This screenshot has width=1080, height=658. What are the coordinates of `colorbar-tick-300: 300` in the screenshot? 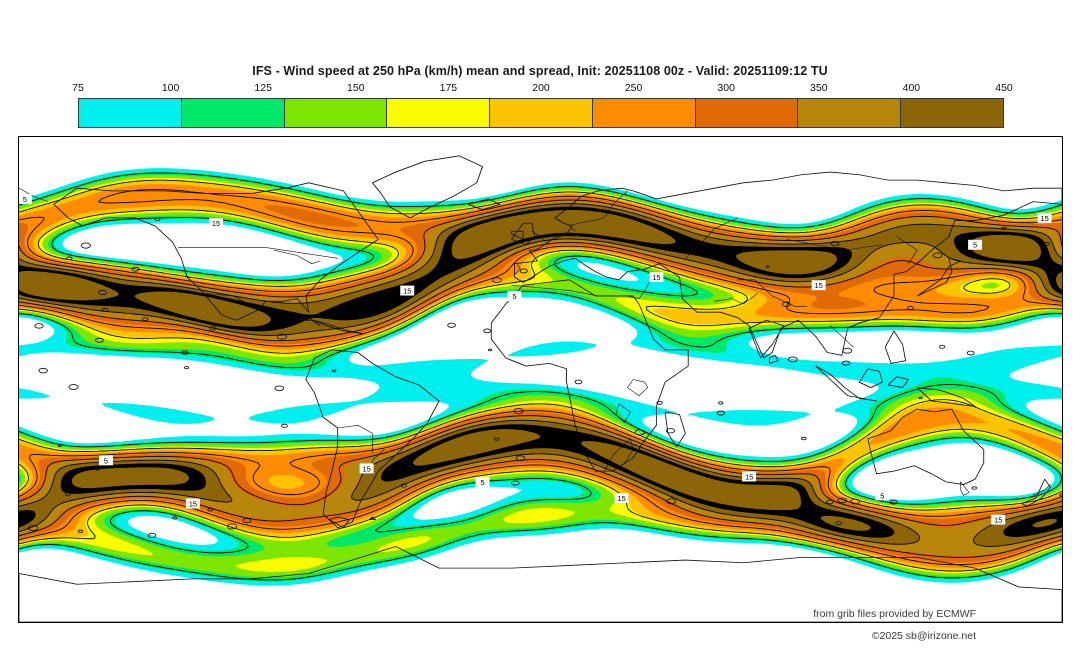 It's located at (726, 88).